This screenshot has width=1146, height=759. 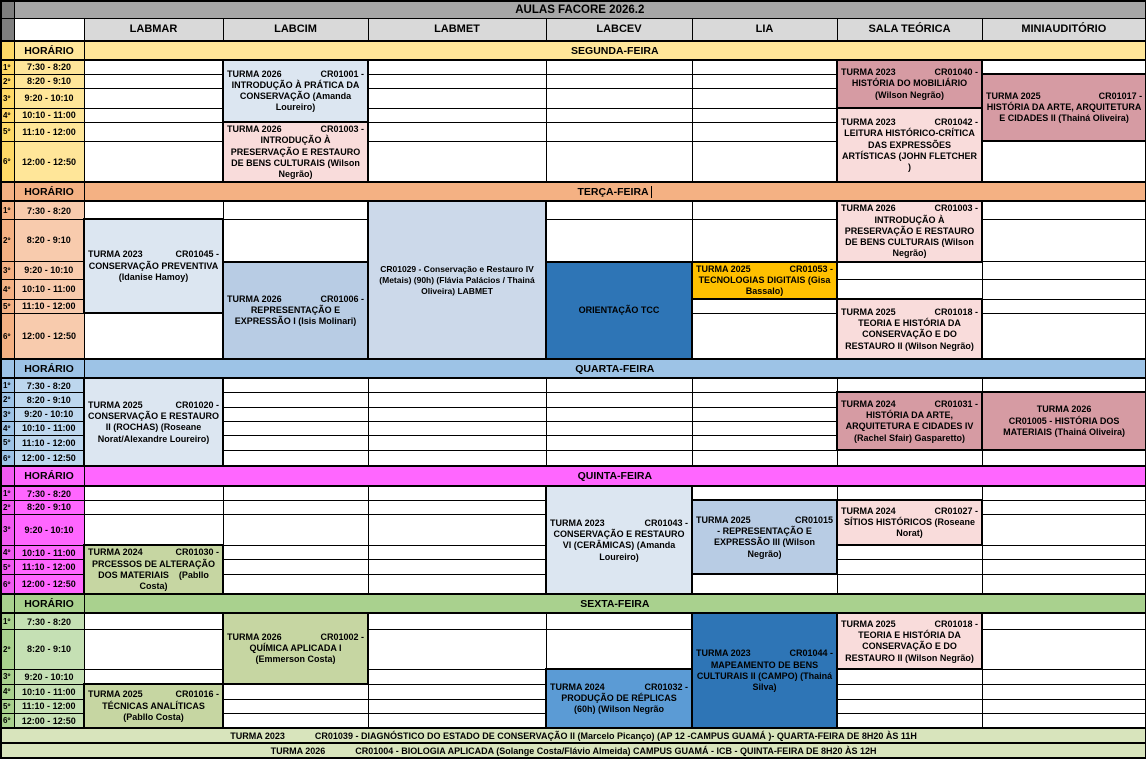 What do you see at coordinates (295, 29) in the screenshot?
I see `column-header-labcim: LABCIM` at bounding box center [295, 29].